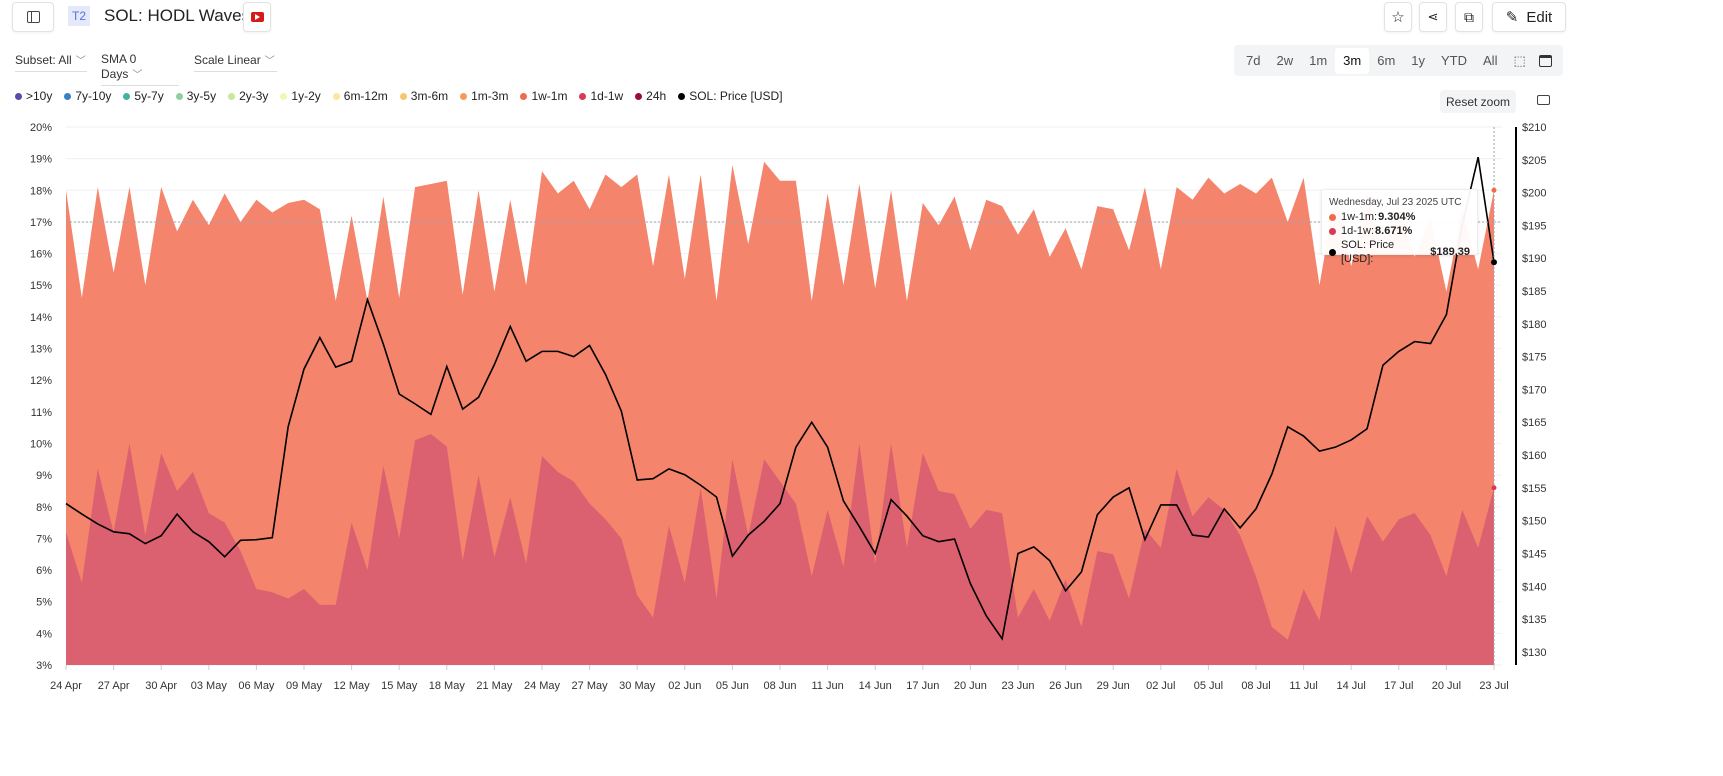 This screenshot has height=776, width=1723. I want to click on y-right-tick-label: $190, so click(1534, 259).